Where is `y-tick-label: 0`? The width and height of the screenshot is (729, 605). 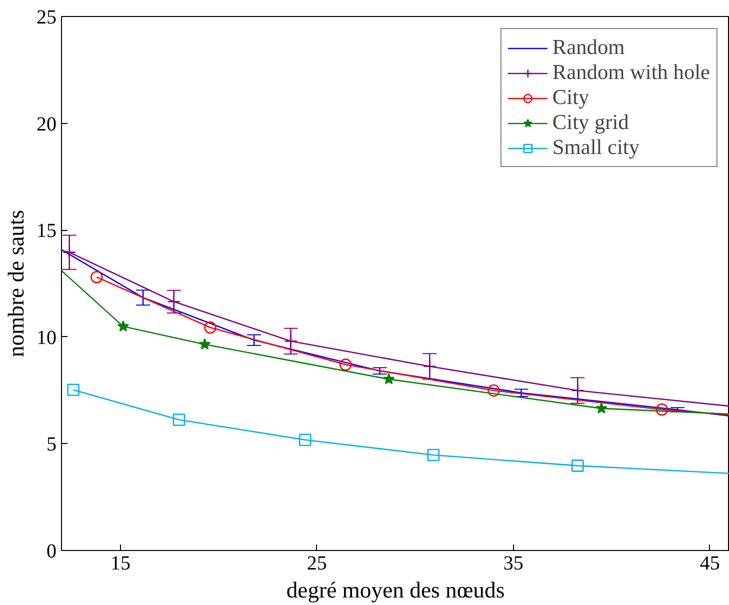
y-tick-label: 0 is located at coordinates (51, 551).